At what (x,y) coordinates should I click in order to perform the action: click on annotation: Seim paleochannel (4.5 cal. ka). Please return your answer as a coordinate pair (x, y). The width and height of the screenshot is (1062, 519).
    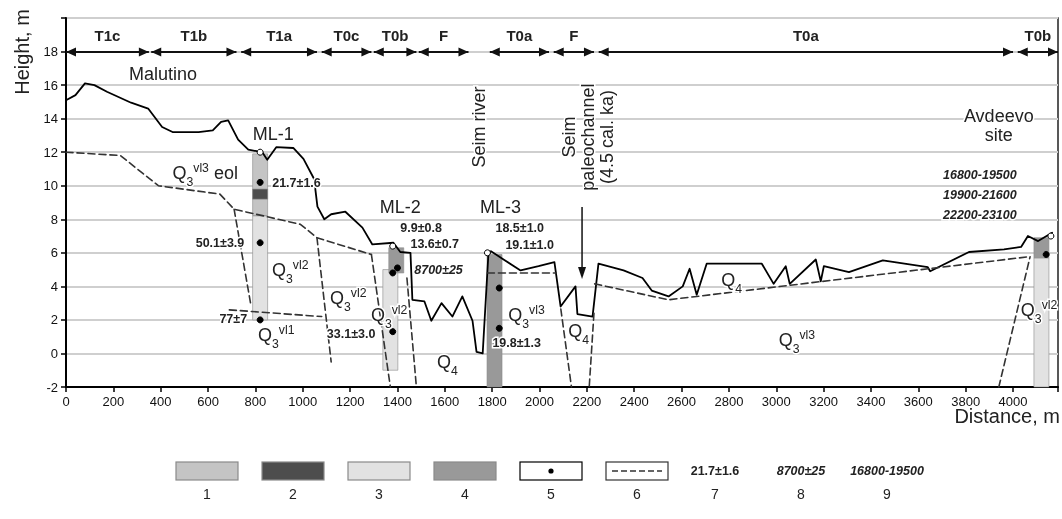
    Looking at the image, I should click on (588, 137).